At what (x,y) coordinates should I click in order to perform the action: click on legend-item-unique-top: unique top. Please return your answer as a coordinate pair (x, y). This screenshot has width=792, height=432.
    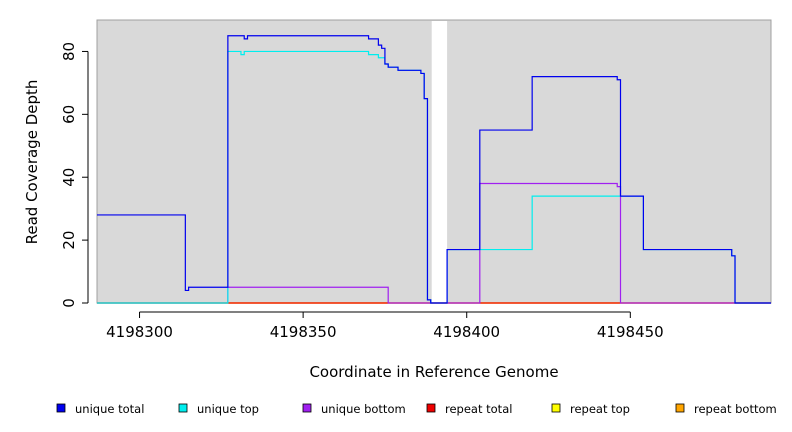
    Looking at the image, I should click on (218, 409).